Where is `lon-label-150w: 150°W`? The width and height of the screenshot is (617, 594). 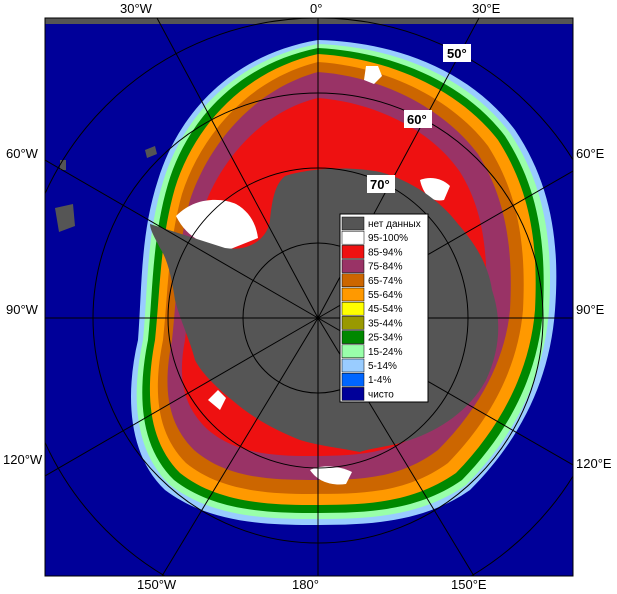
lon-label-150w: 150°W is located at coordinates (157, 584).